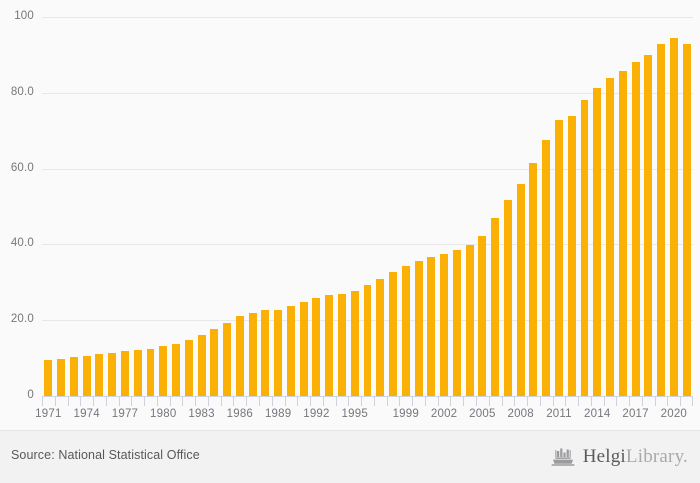  What do you see at coordinates (482, 414) in the screenshot?
I see `x-axis-tick-label: 2005` at bounding box center [482, 414].